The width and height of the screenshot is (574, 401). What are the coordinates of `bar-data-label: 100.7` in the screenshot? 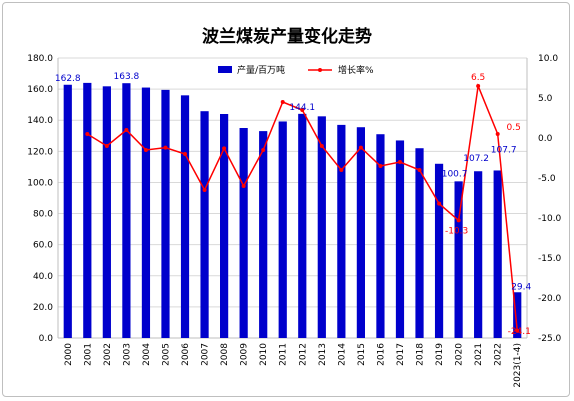 It's located at (455, 174).